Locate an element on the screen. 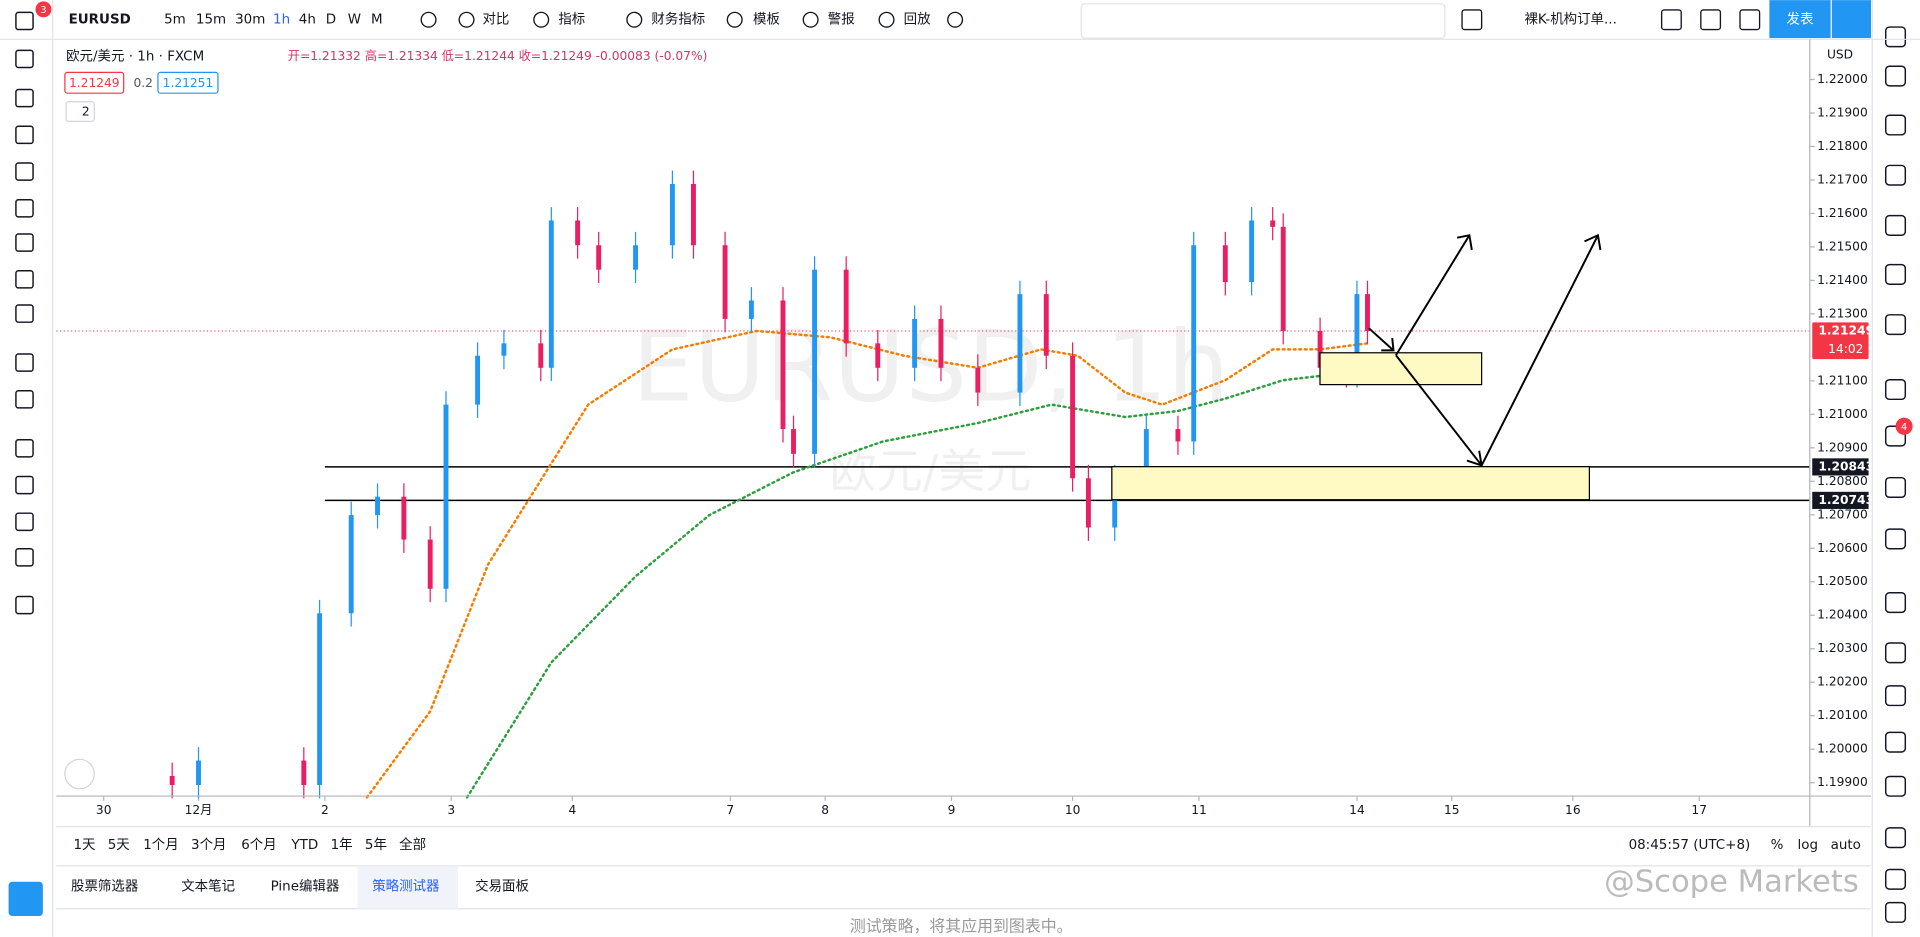  symbol: EURUSD is located at coordinates (100, 20).